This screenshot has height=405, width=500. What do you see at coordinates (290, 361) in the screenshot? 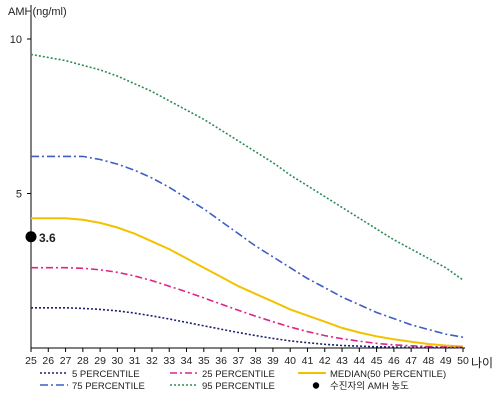
I see `x-tick-label: 40` at bounding box center [290, 361].